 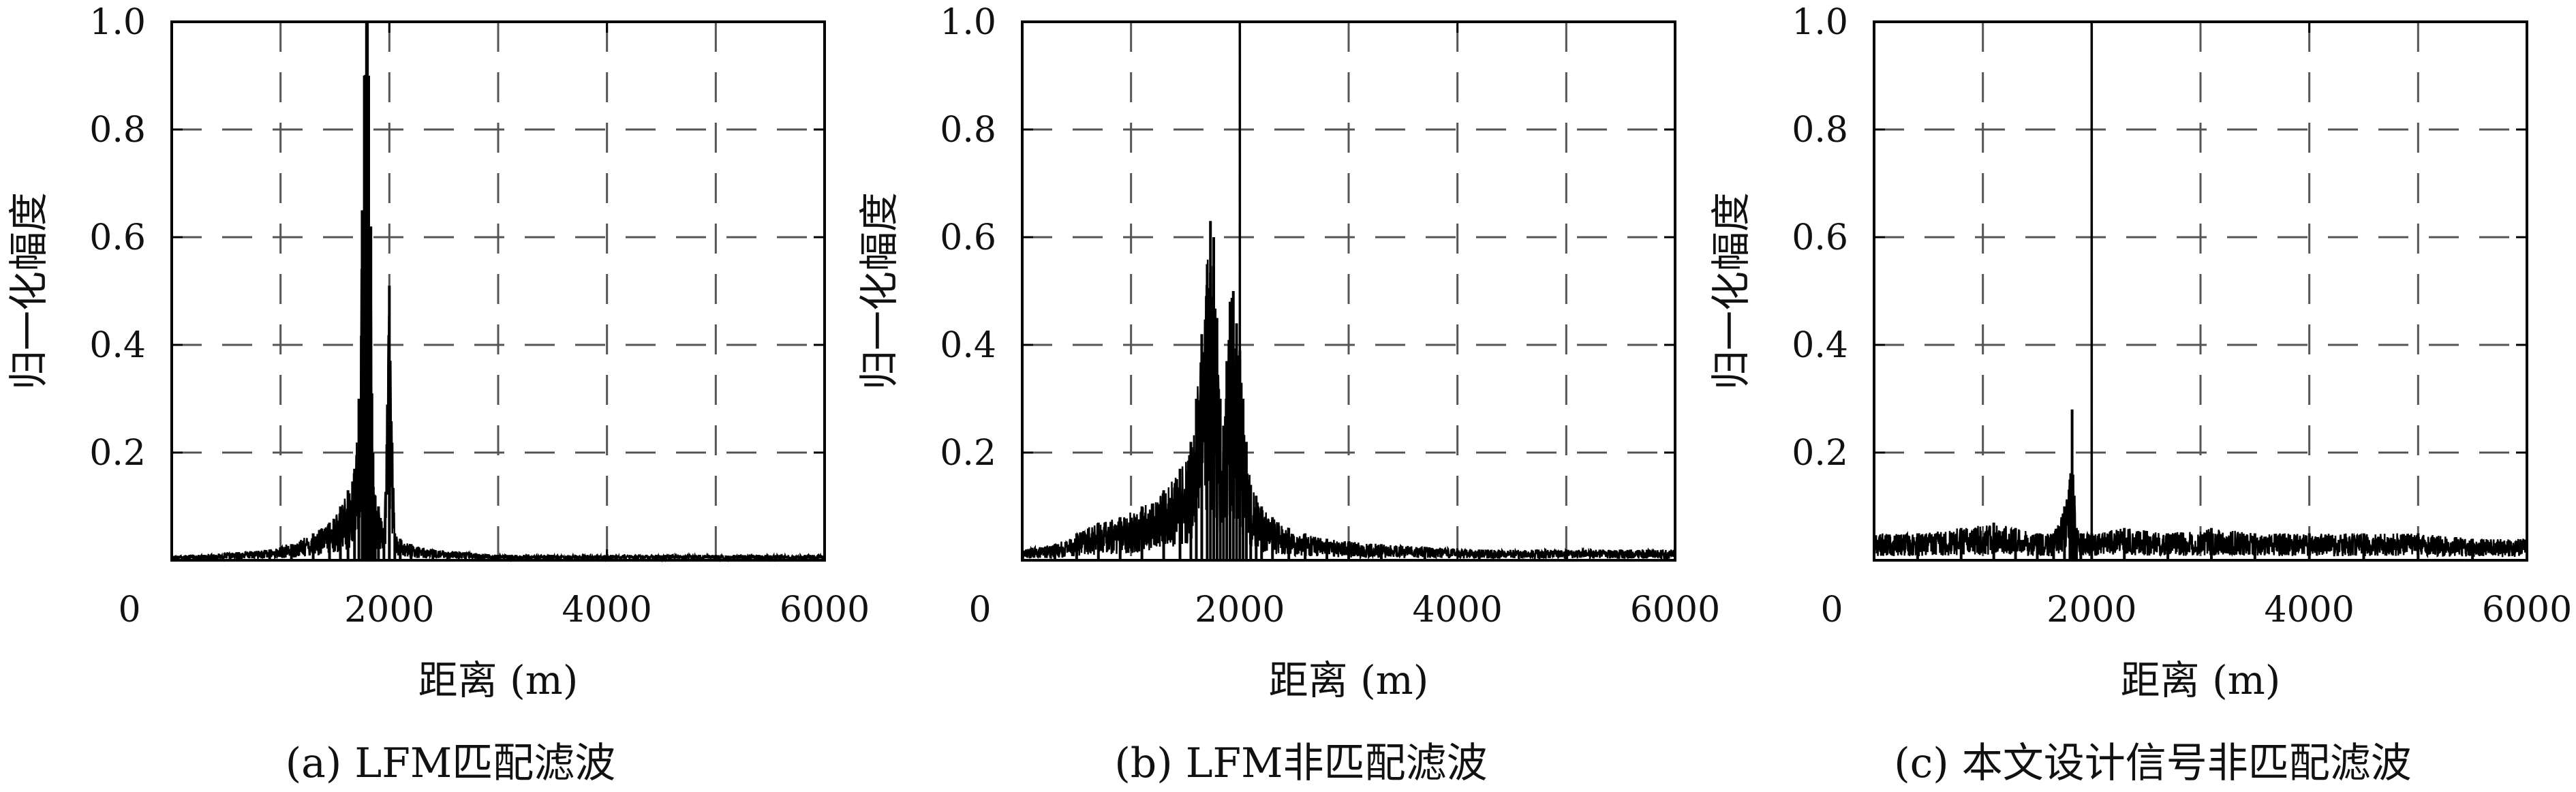 What do you see at coordinates (2153, 763) in the screenshot?
I see `panel-caption: (c) 本文设计信号非匹配滤波` at bounding box center [2153, 763].